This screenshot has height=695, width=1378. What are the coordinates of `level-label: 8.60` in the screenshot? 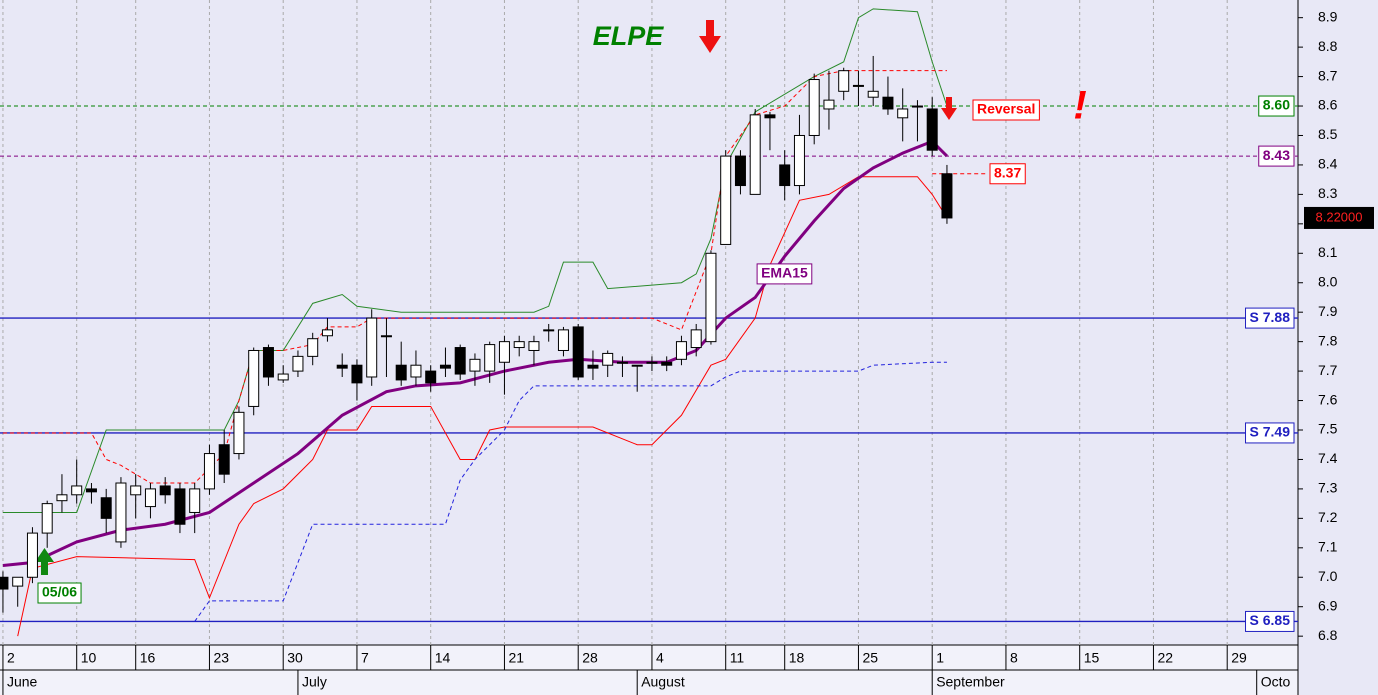 It's located at (1276, 106).